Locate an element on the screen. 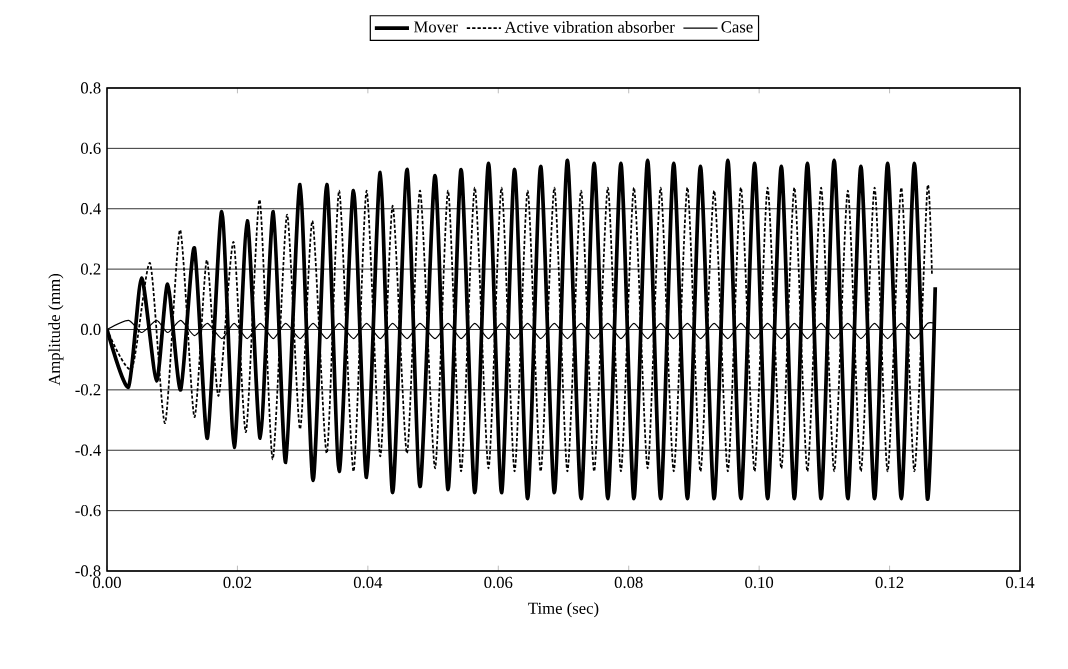 Image resolution: width=1068 pixels, height=669 pixels. legend-label: Active vibration absorber is located at coordinates (589, 27).